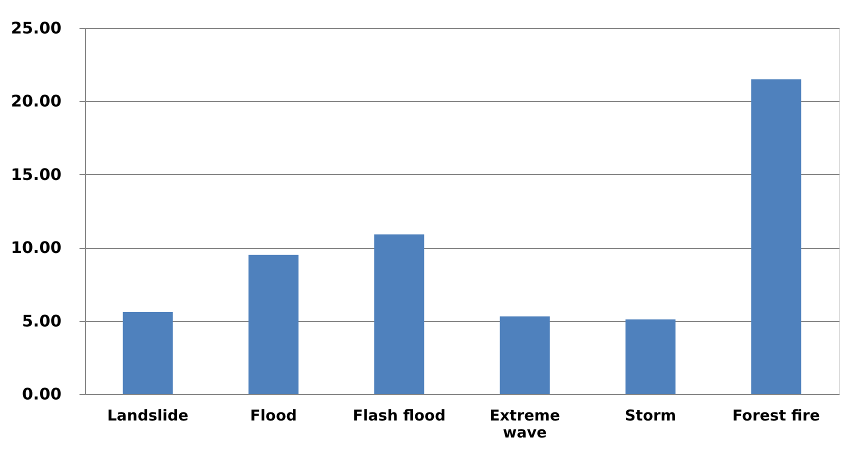 The height and width of the screenshot is (450, 849). What do you see at coordinates (650, 415) in the screenshot?
I see `x-tick-label: Storm` at bounding box center [650, 415].